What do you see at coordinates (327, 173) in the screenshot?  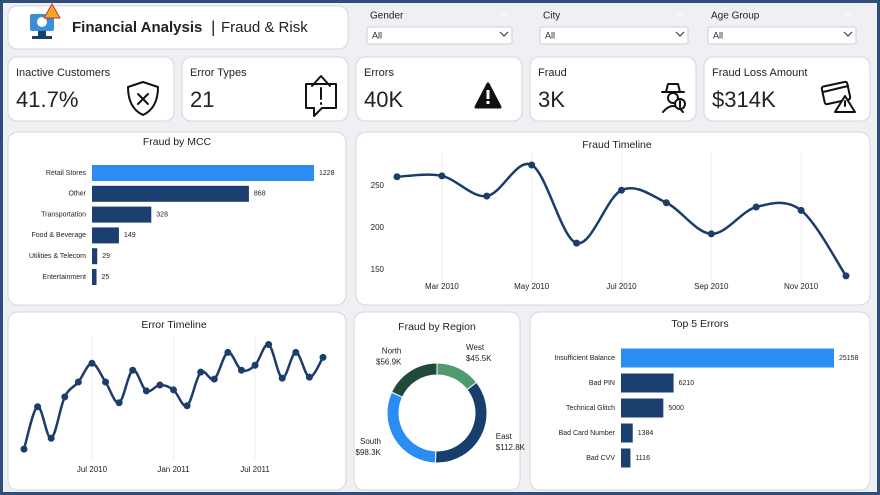 I see `data-label: 1228` at bounding box center [327, 173].